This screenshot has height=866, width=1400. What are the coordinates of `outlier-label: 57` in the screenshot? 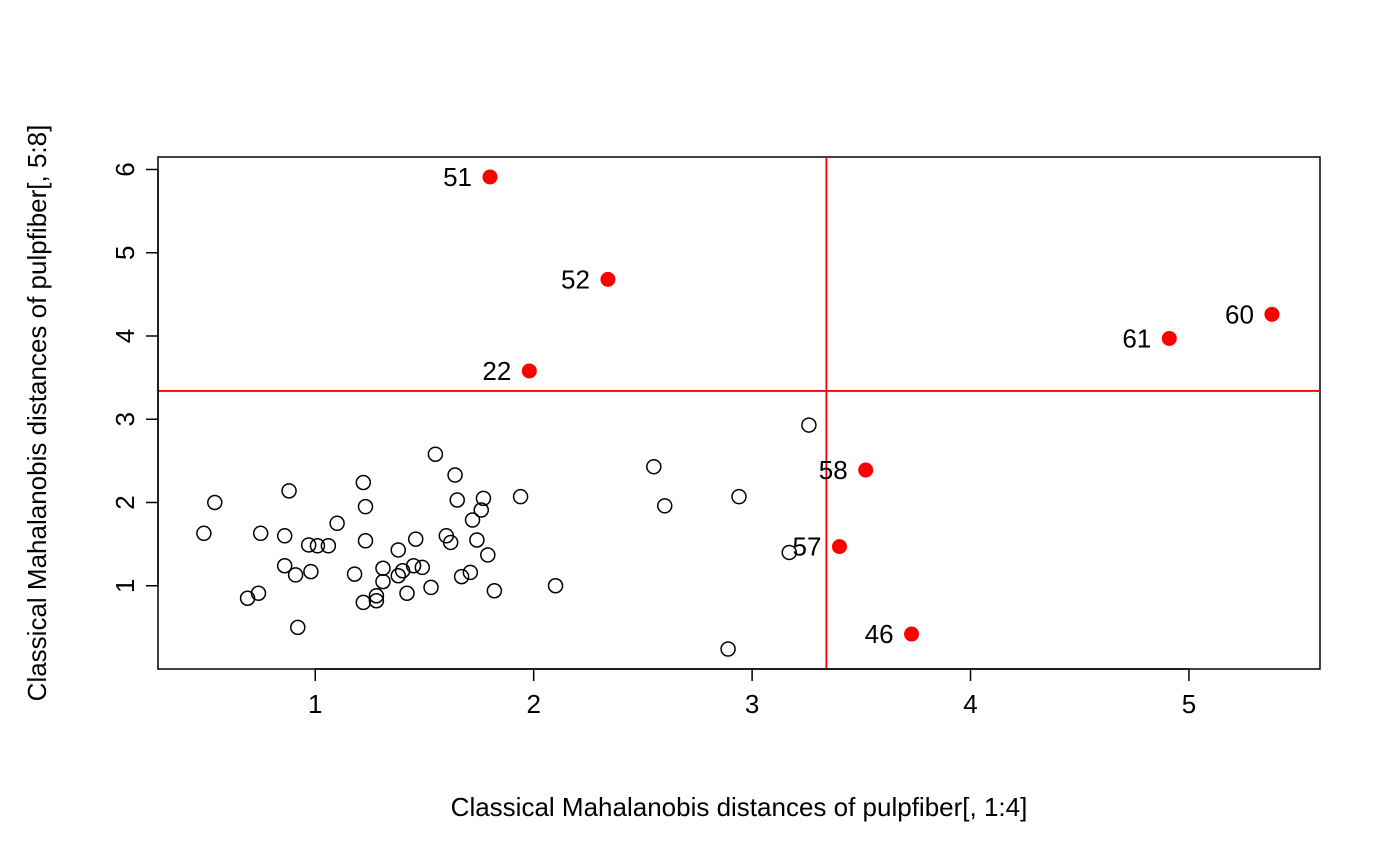 It's located at (807, 547).